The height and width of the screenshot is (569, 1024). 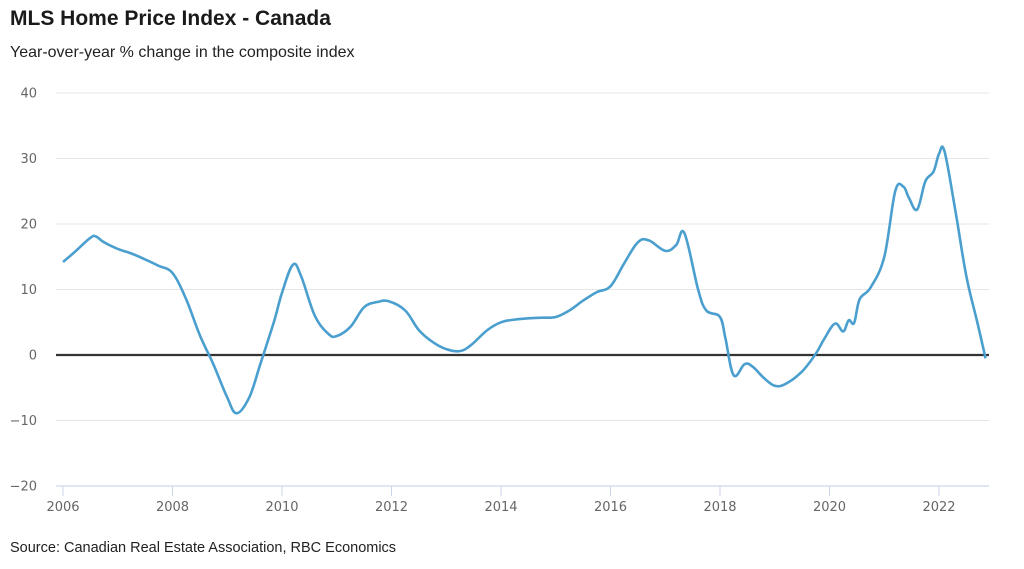 I want to click on x-tick-label: 2014, so click(x=500, y=507).